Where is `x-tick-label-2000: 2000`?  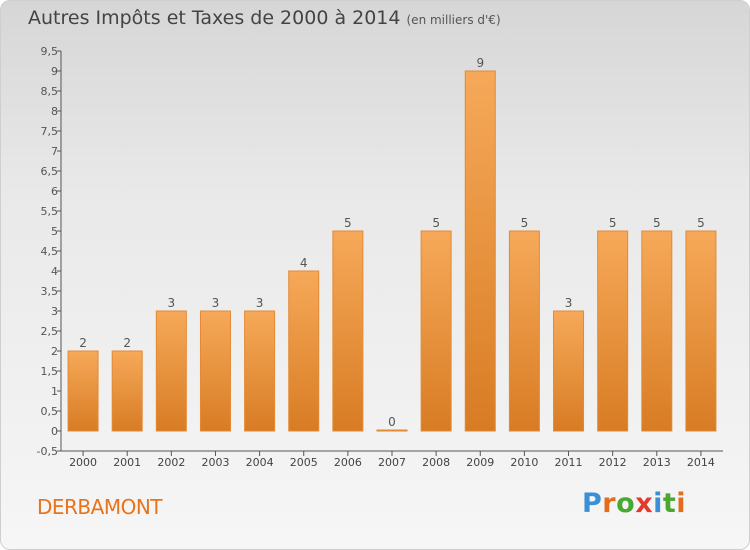
x-tick-label-2000: 2000 is located at coordinates (83, 462).